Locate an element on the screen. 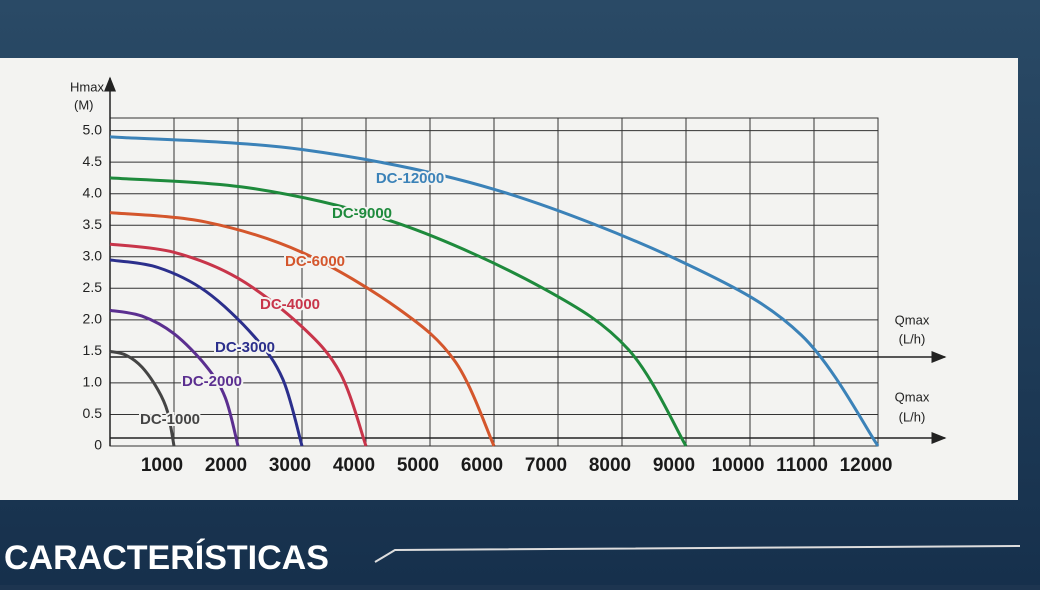 The height and width of the screenshot is (590, 1040). x-tick-label: 2000 is located at coordinates (226, 465).